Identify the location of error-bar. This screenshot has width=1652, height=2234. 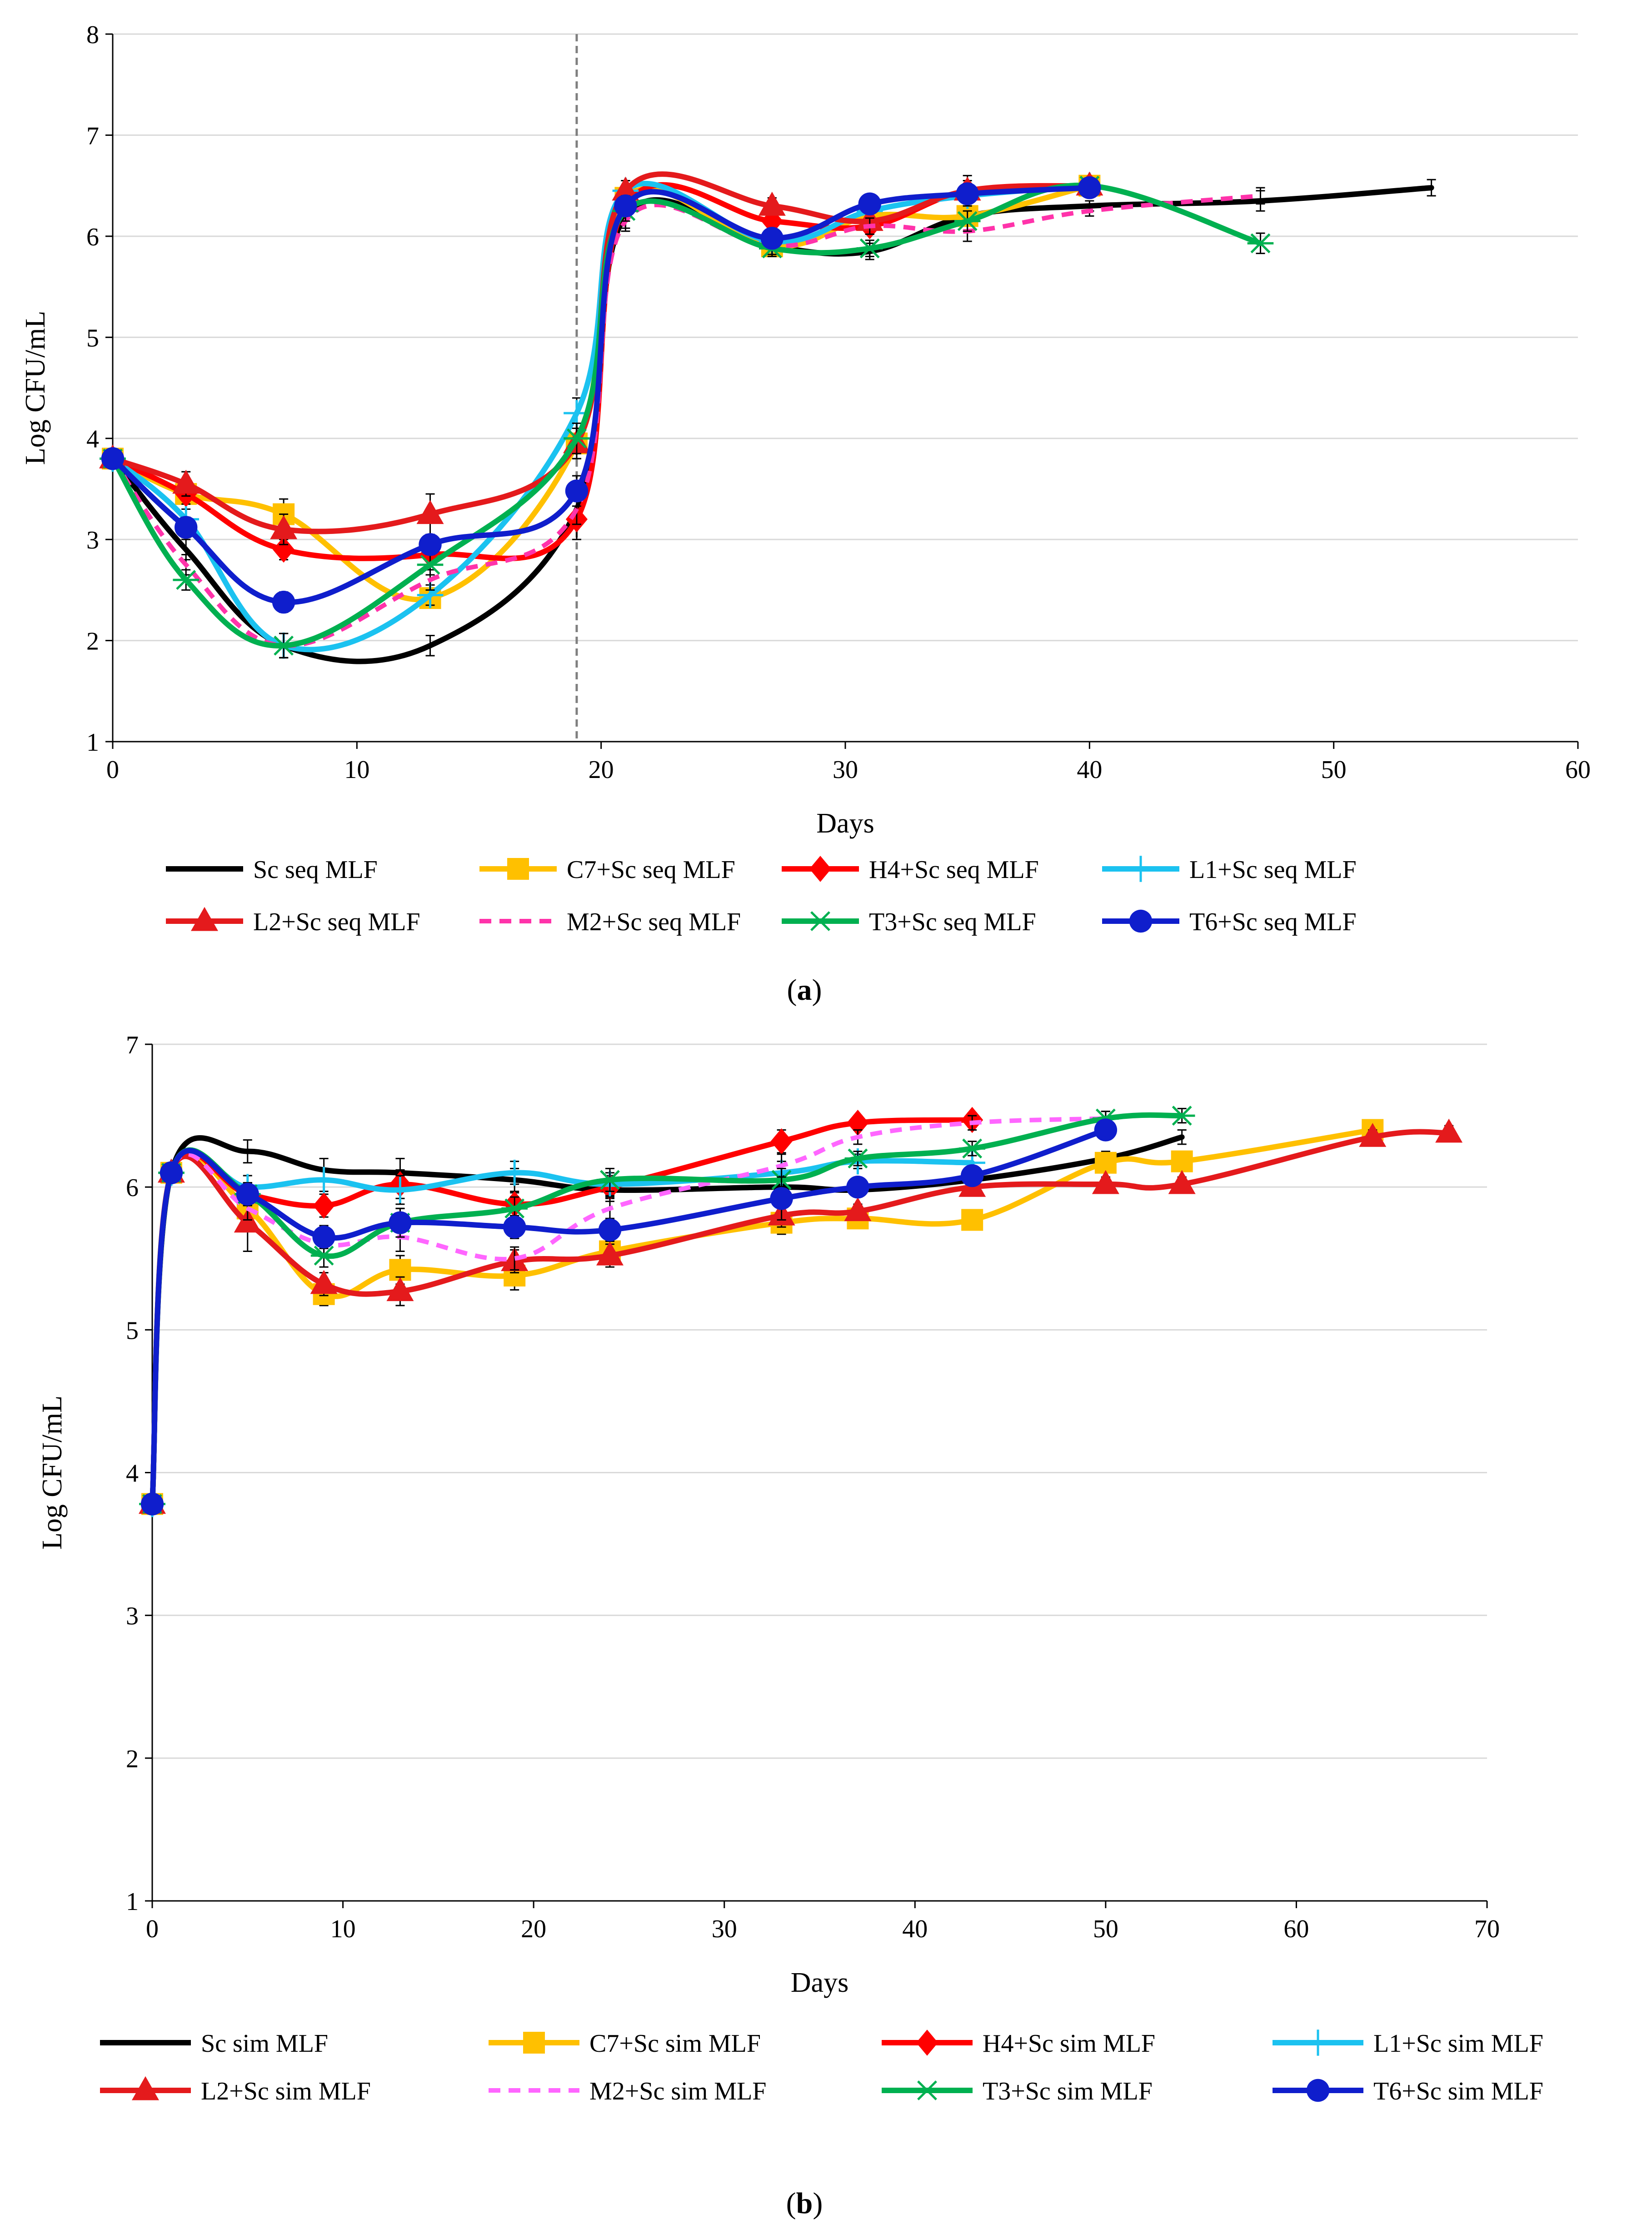
(1260, 196).